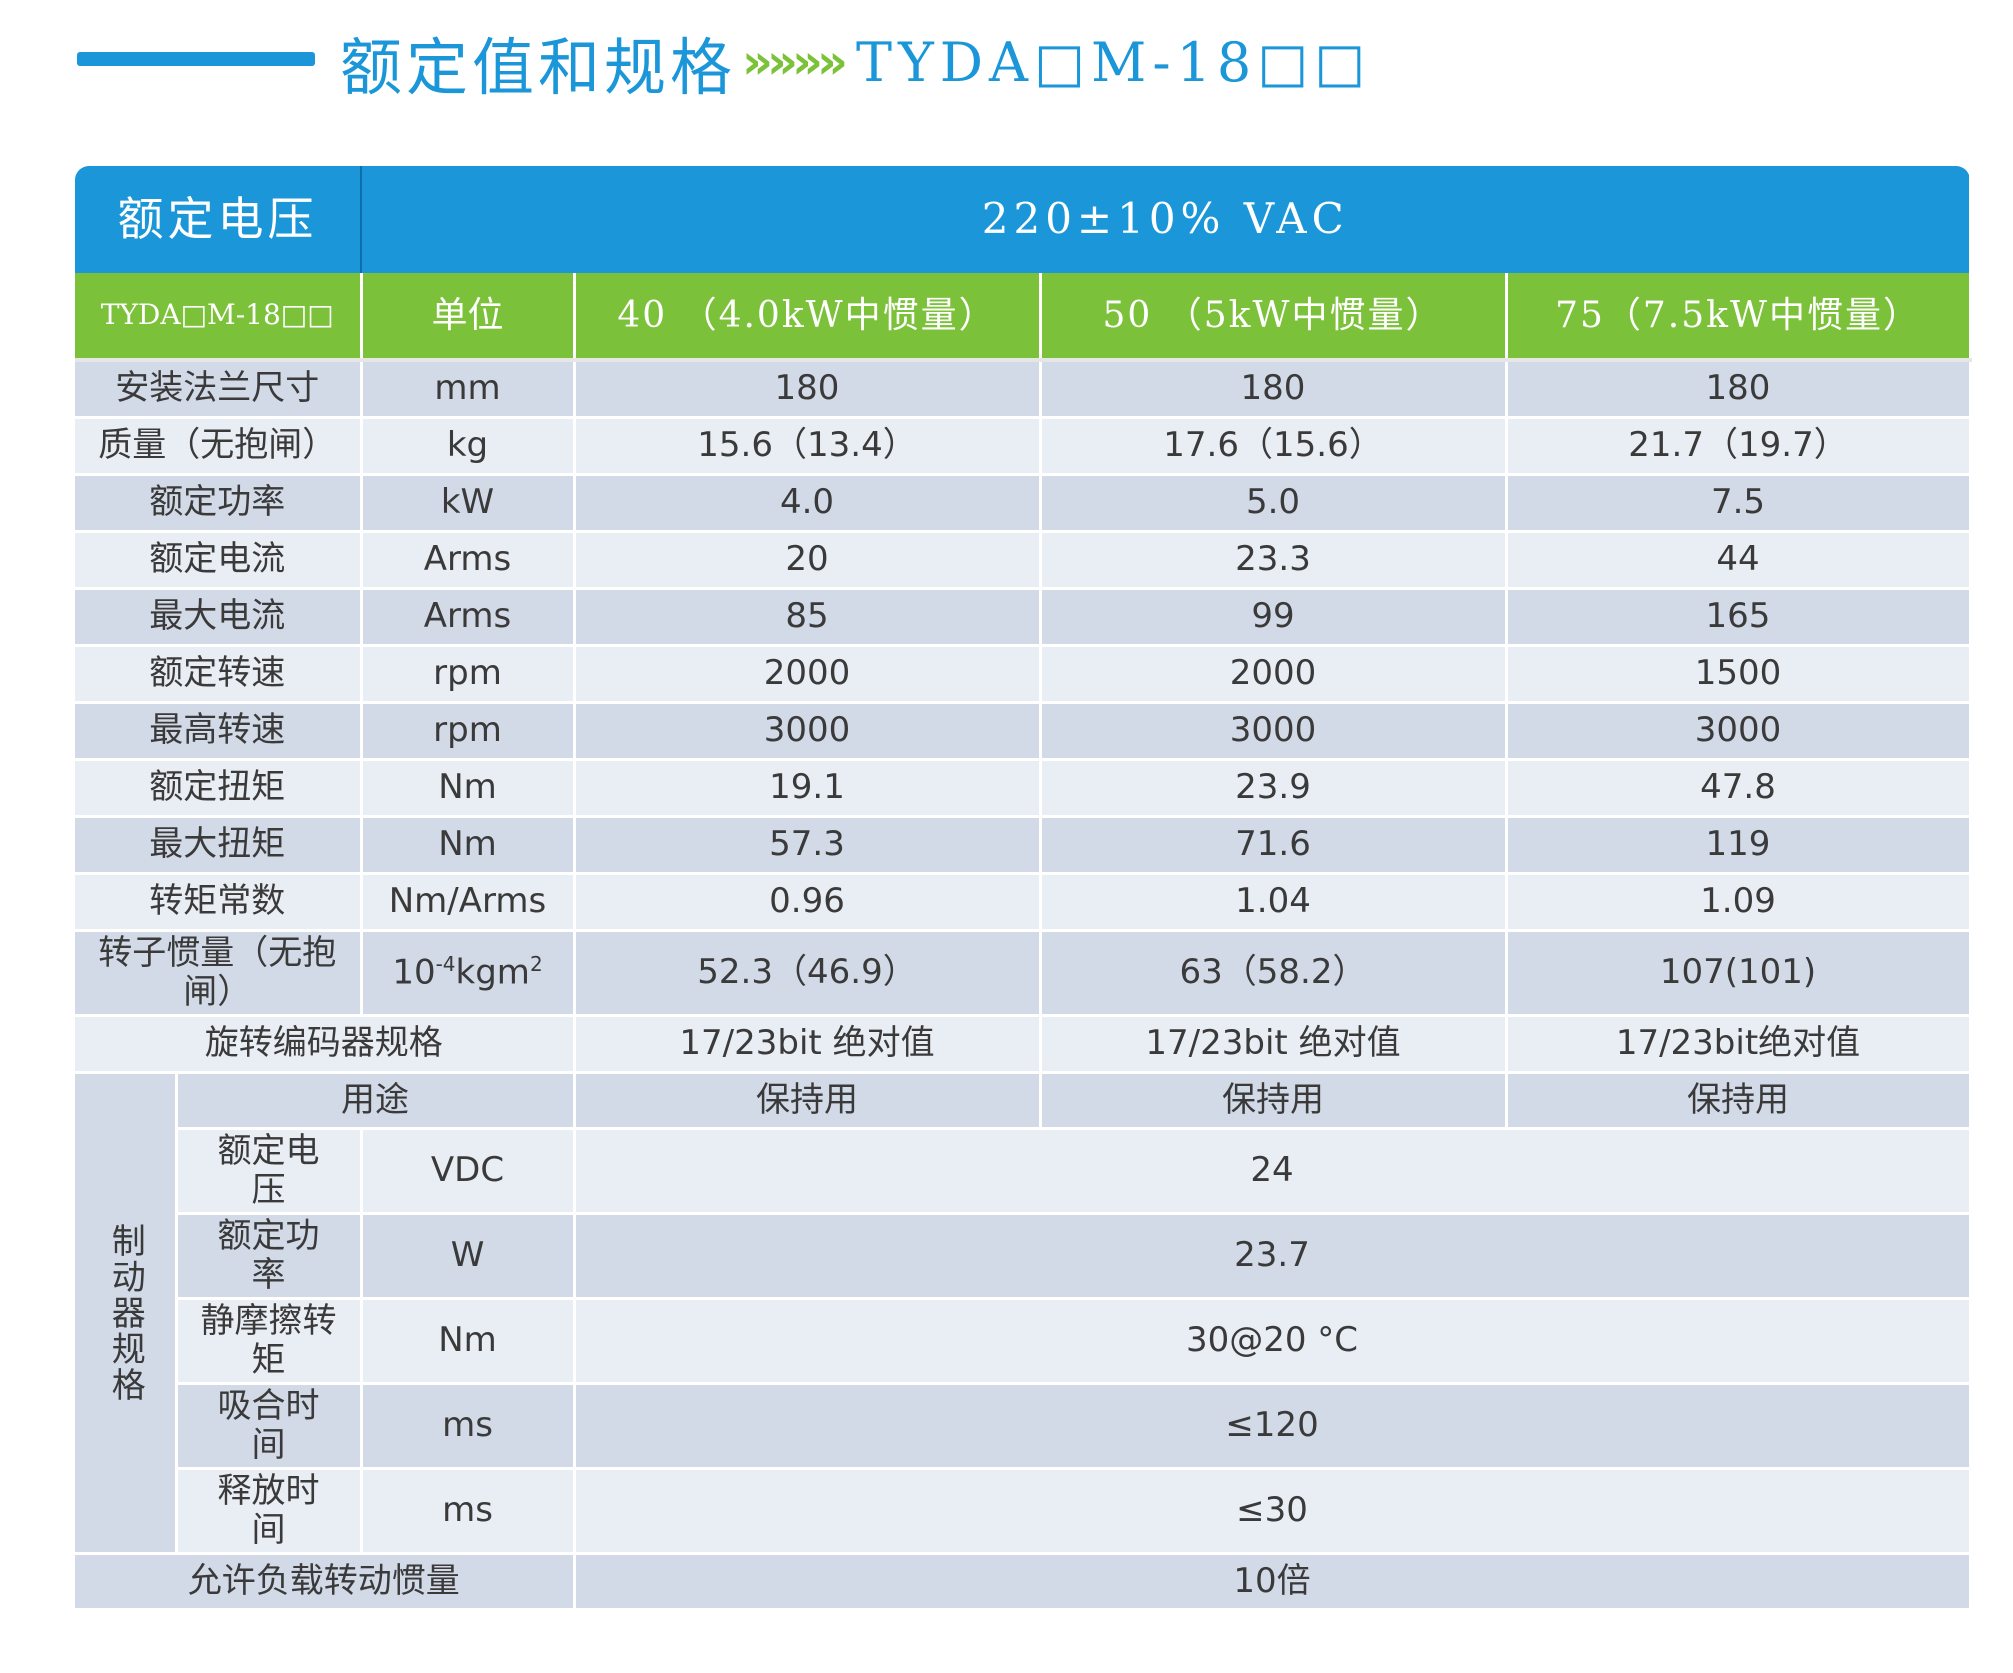 This screenshot has height=1673, width=2013. I want to click on table-row: 安装法兰尺寸 mm 180 180 180, so click(1023, 389).